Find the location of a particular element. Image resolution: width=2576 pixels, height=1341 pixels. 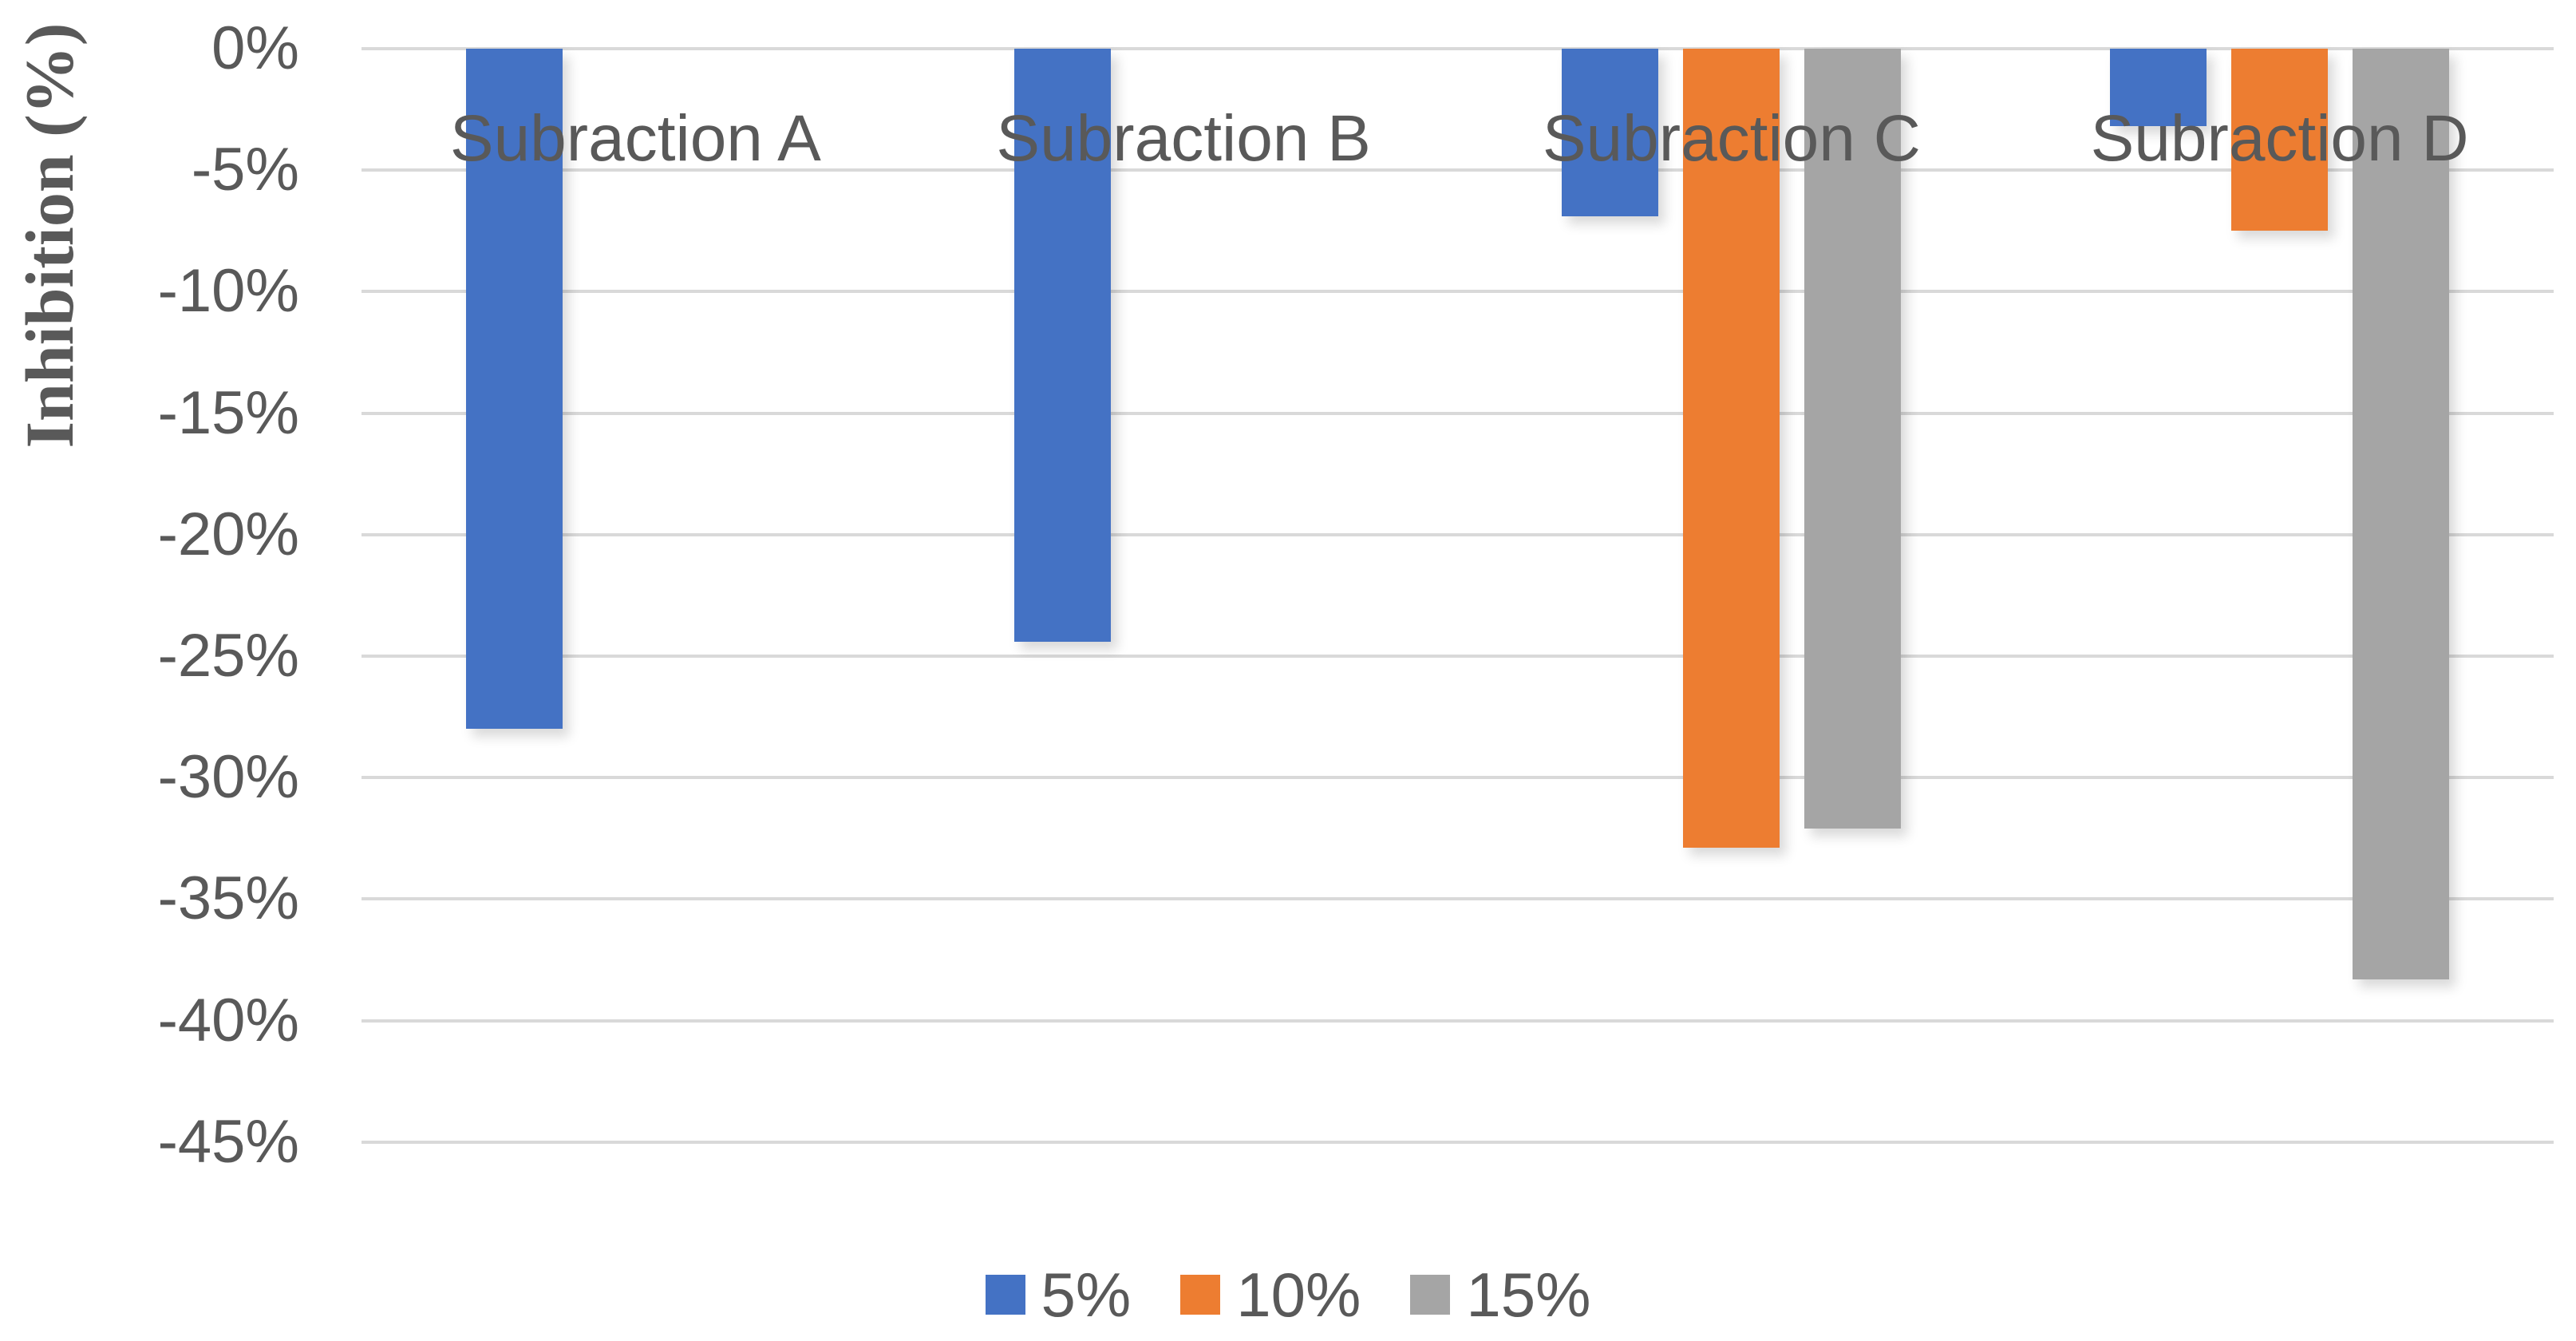

bar-10%-Subraction D is located at coordinates (2280, 140).